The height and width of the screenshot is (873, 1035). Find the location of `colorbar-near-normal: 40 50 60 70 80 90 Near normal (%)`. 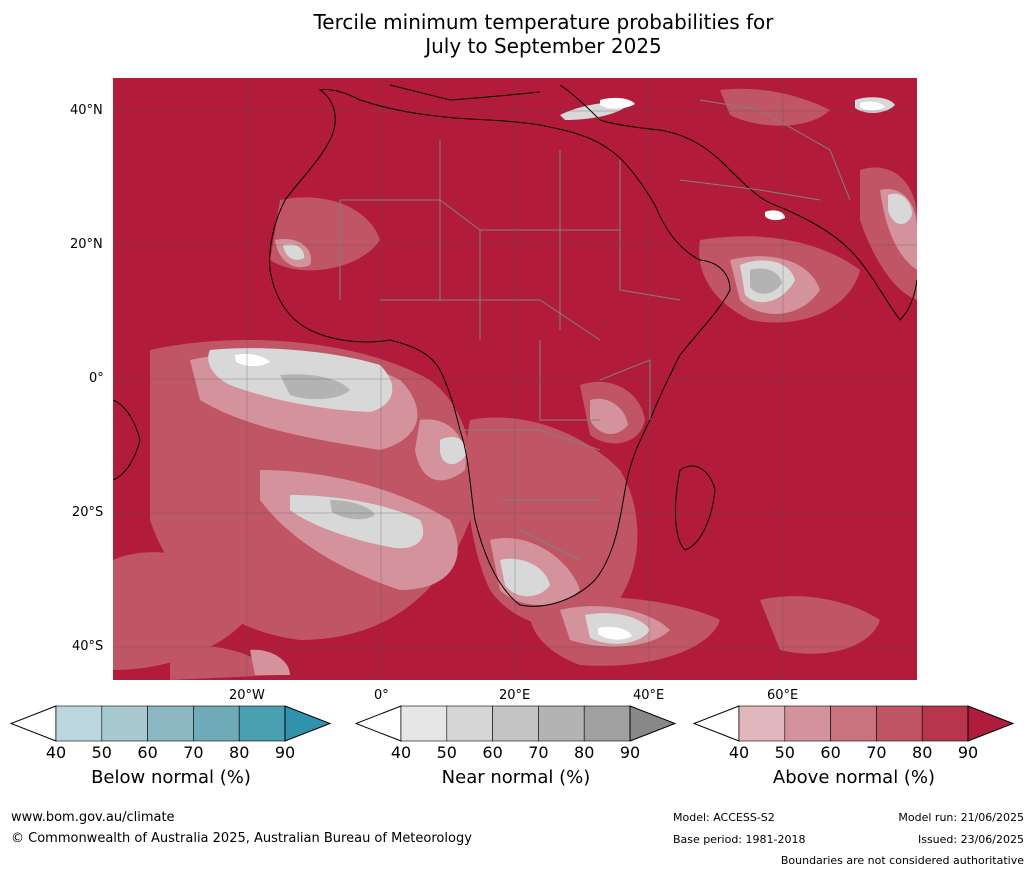

colorbar-near-normal: 40 50 60 70 80 90 Near normal (%) is located at coordinates (515, 755).